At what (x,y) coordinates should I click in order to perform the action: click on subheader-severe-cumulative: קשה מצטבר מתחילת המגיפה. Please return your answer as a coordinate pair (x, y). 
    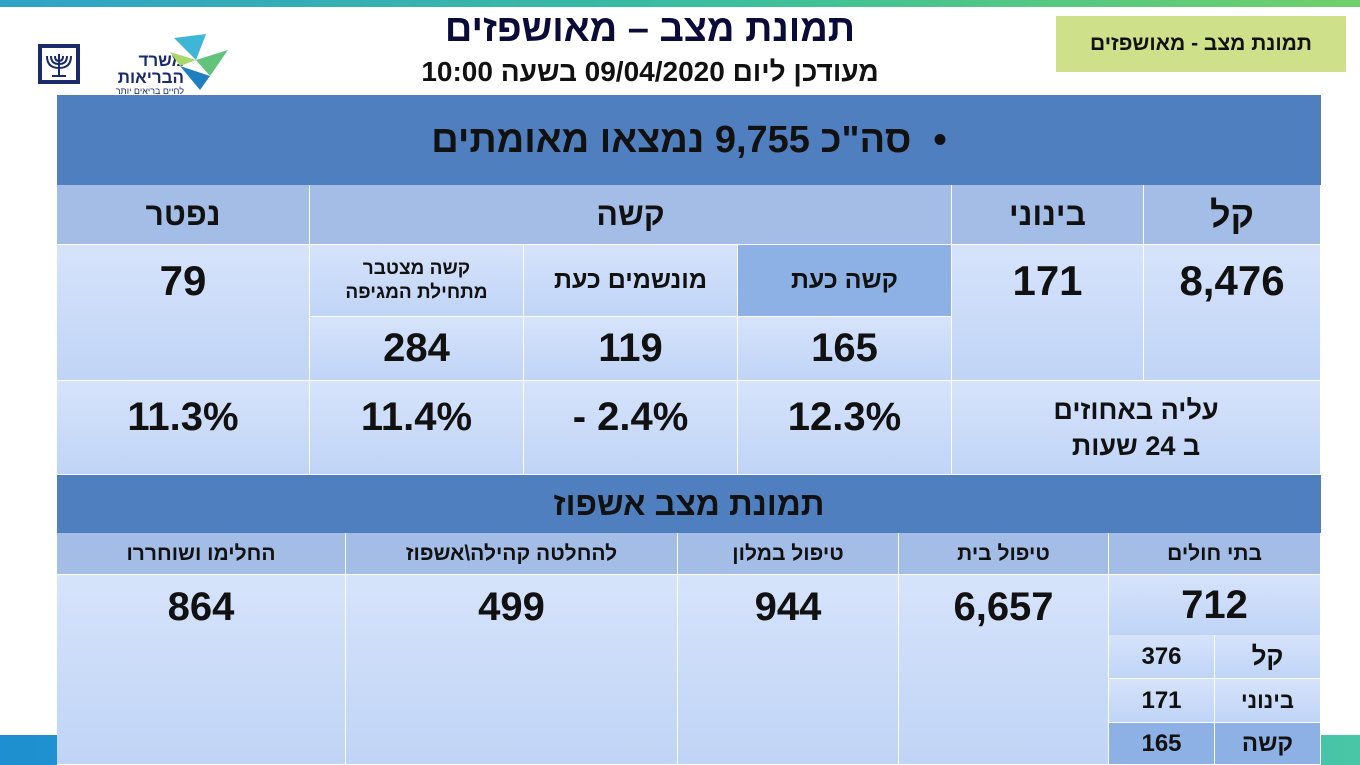
    Looking at the image, I should click on (417, 281).